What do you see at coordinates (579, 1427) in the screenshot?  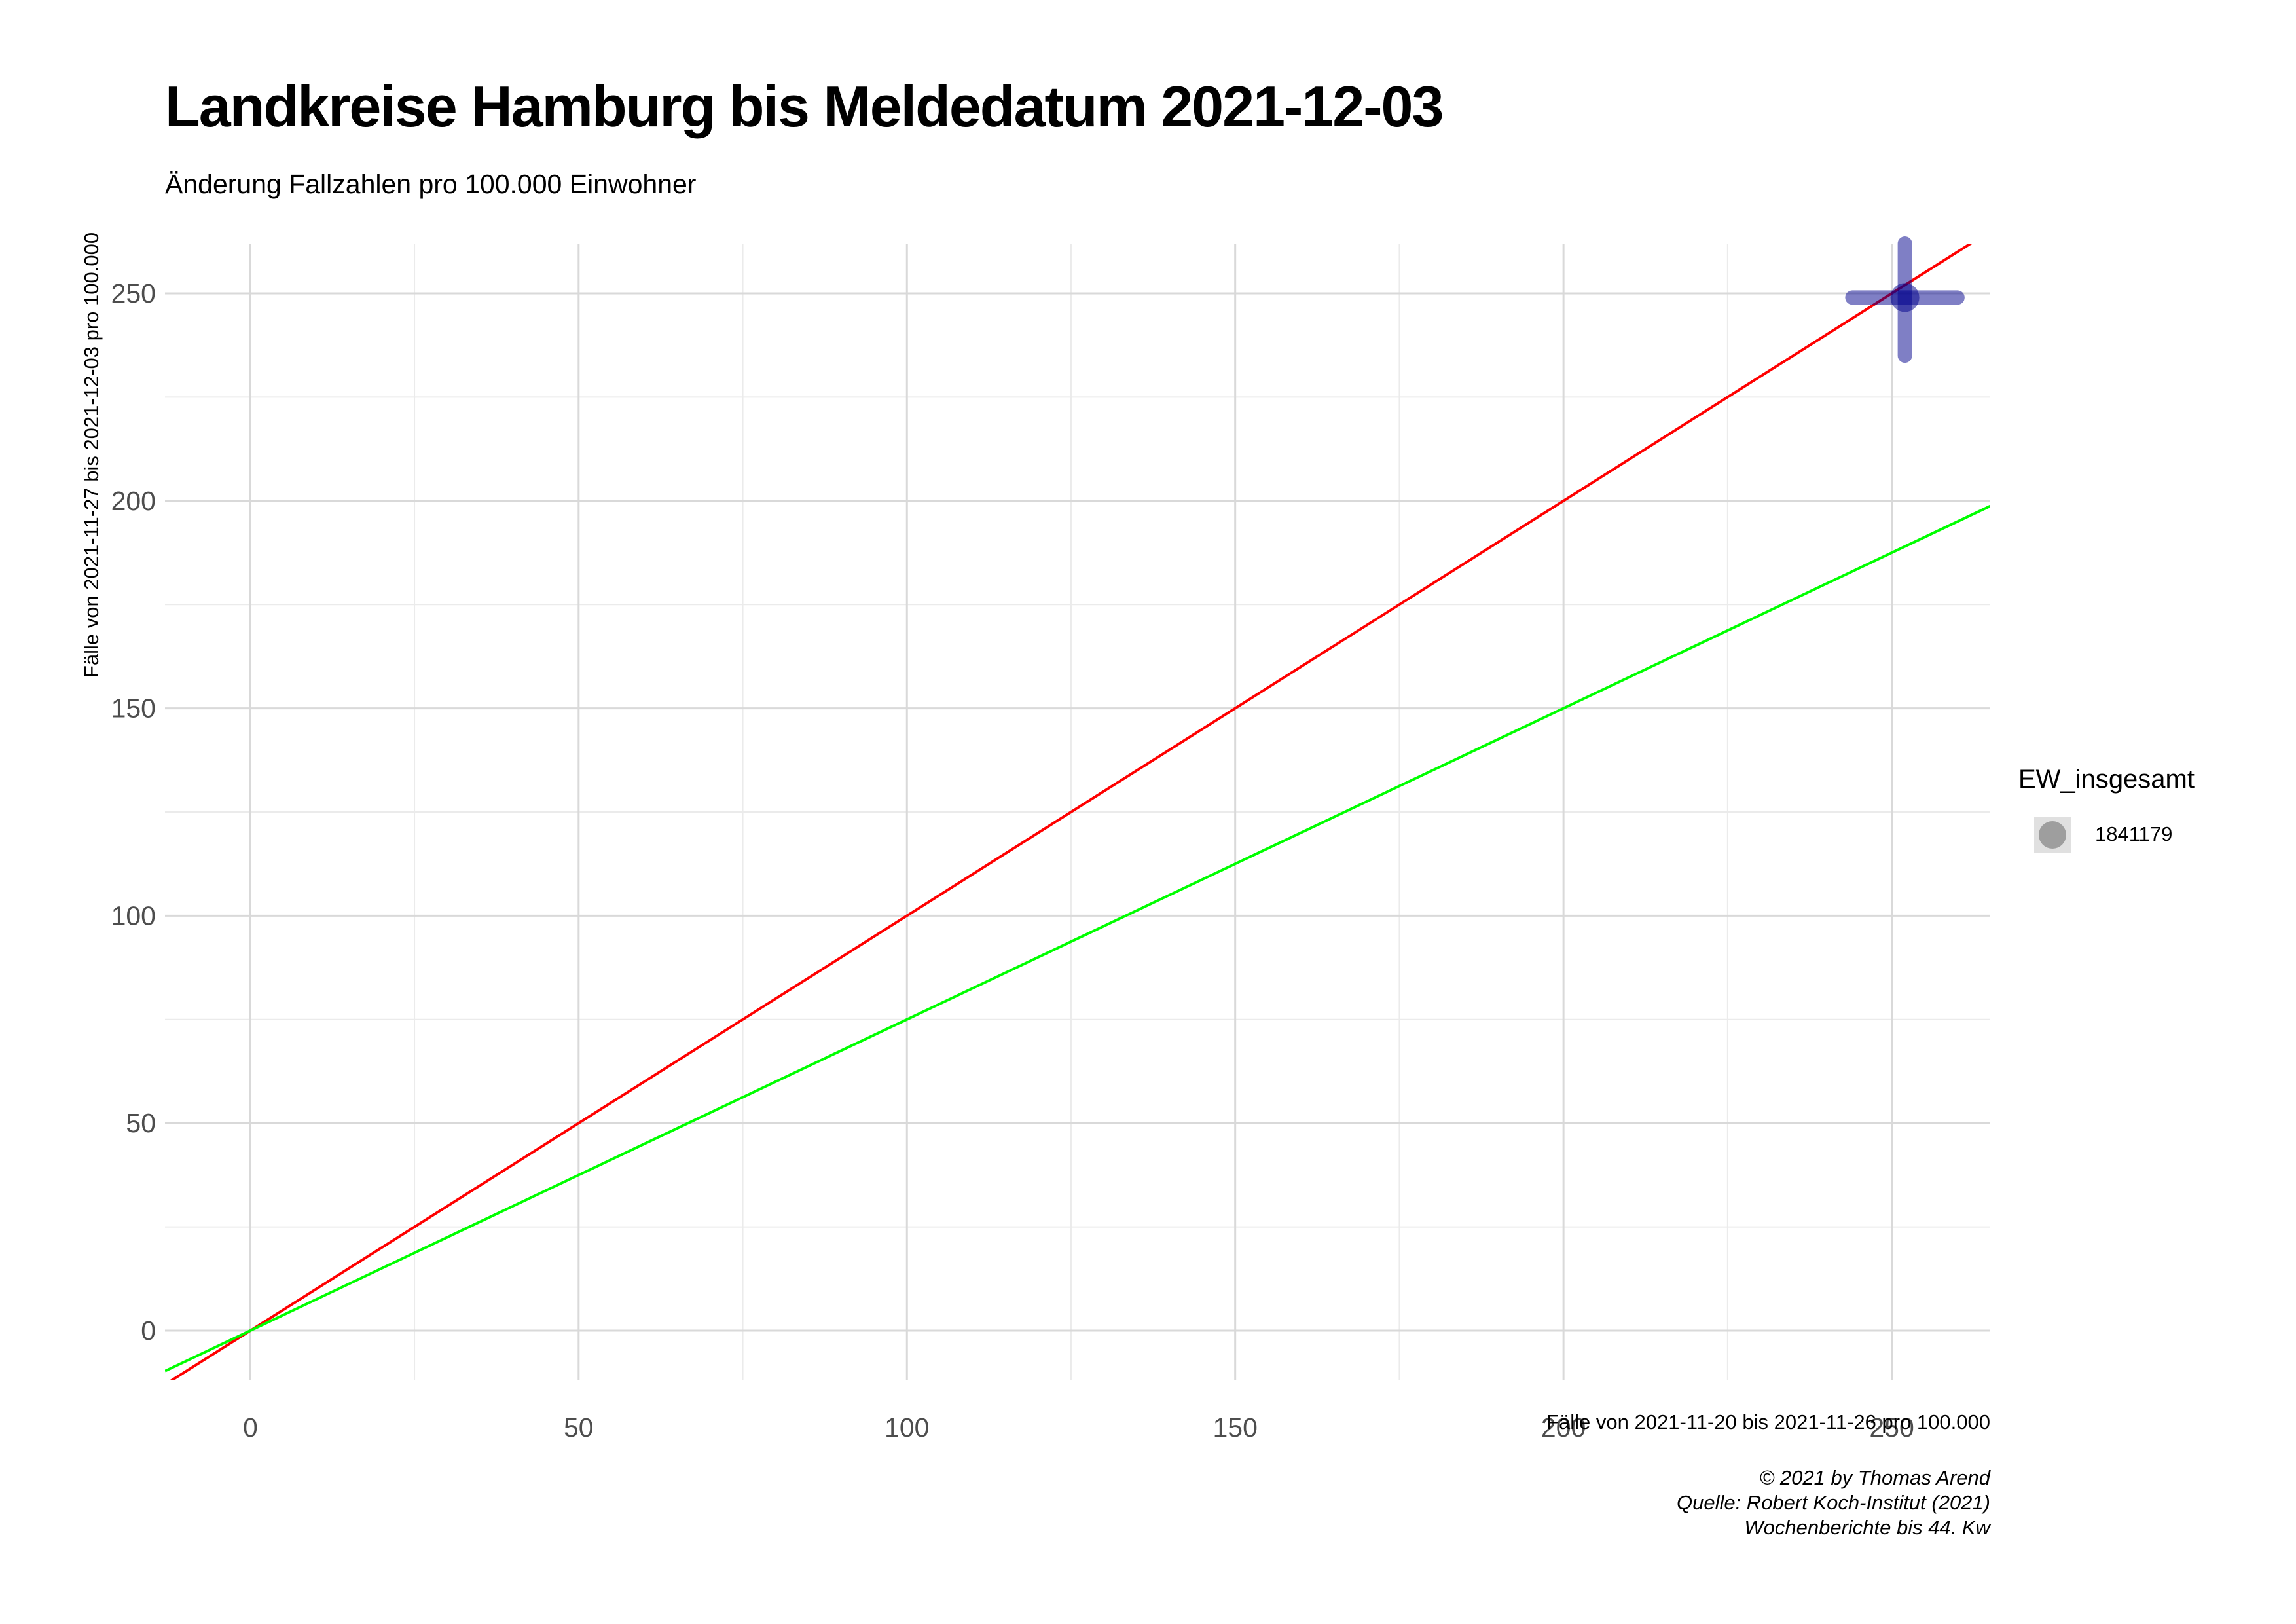 I see `x-tick-label: 50` at bounding box center [579, 1427].